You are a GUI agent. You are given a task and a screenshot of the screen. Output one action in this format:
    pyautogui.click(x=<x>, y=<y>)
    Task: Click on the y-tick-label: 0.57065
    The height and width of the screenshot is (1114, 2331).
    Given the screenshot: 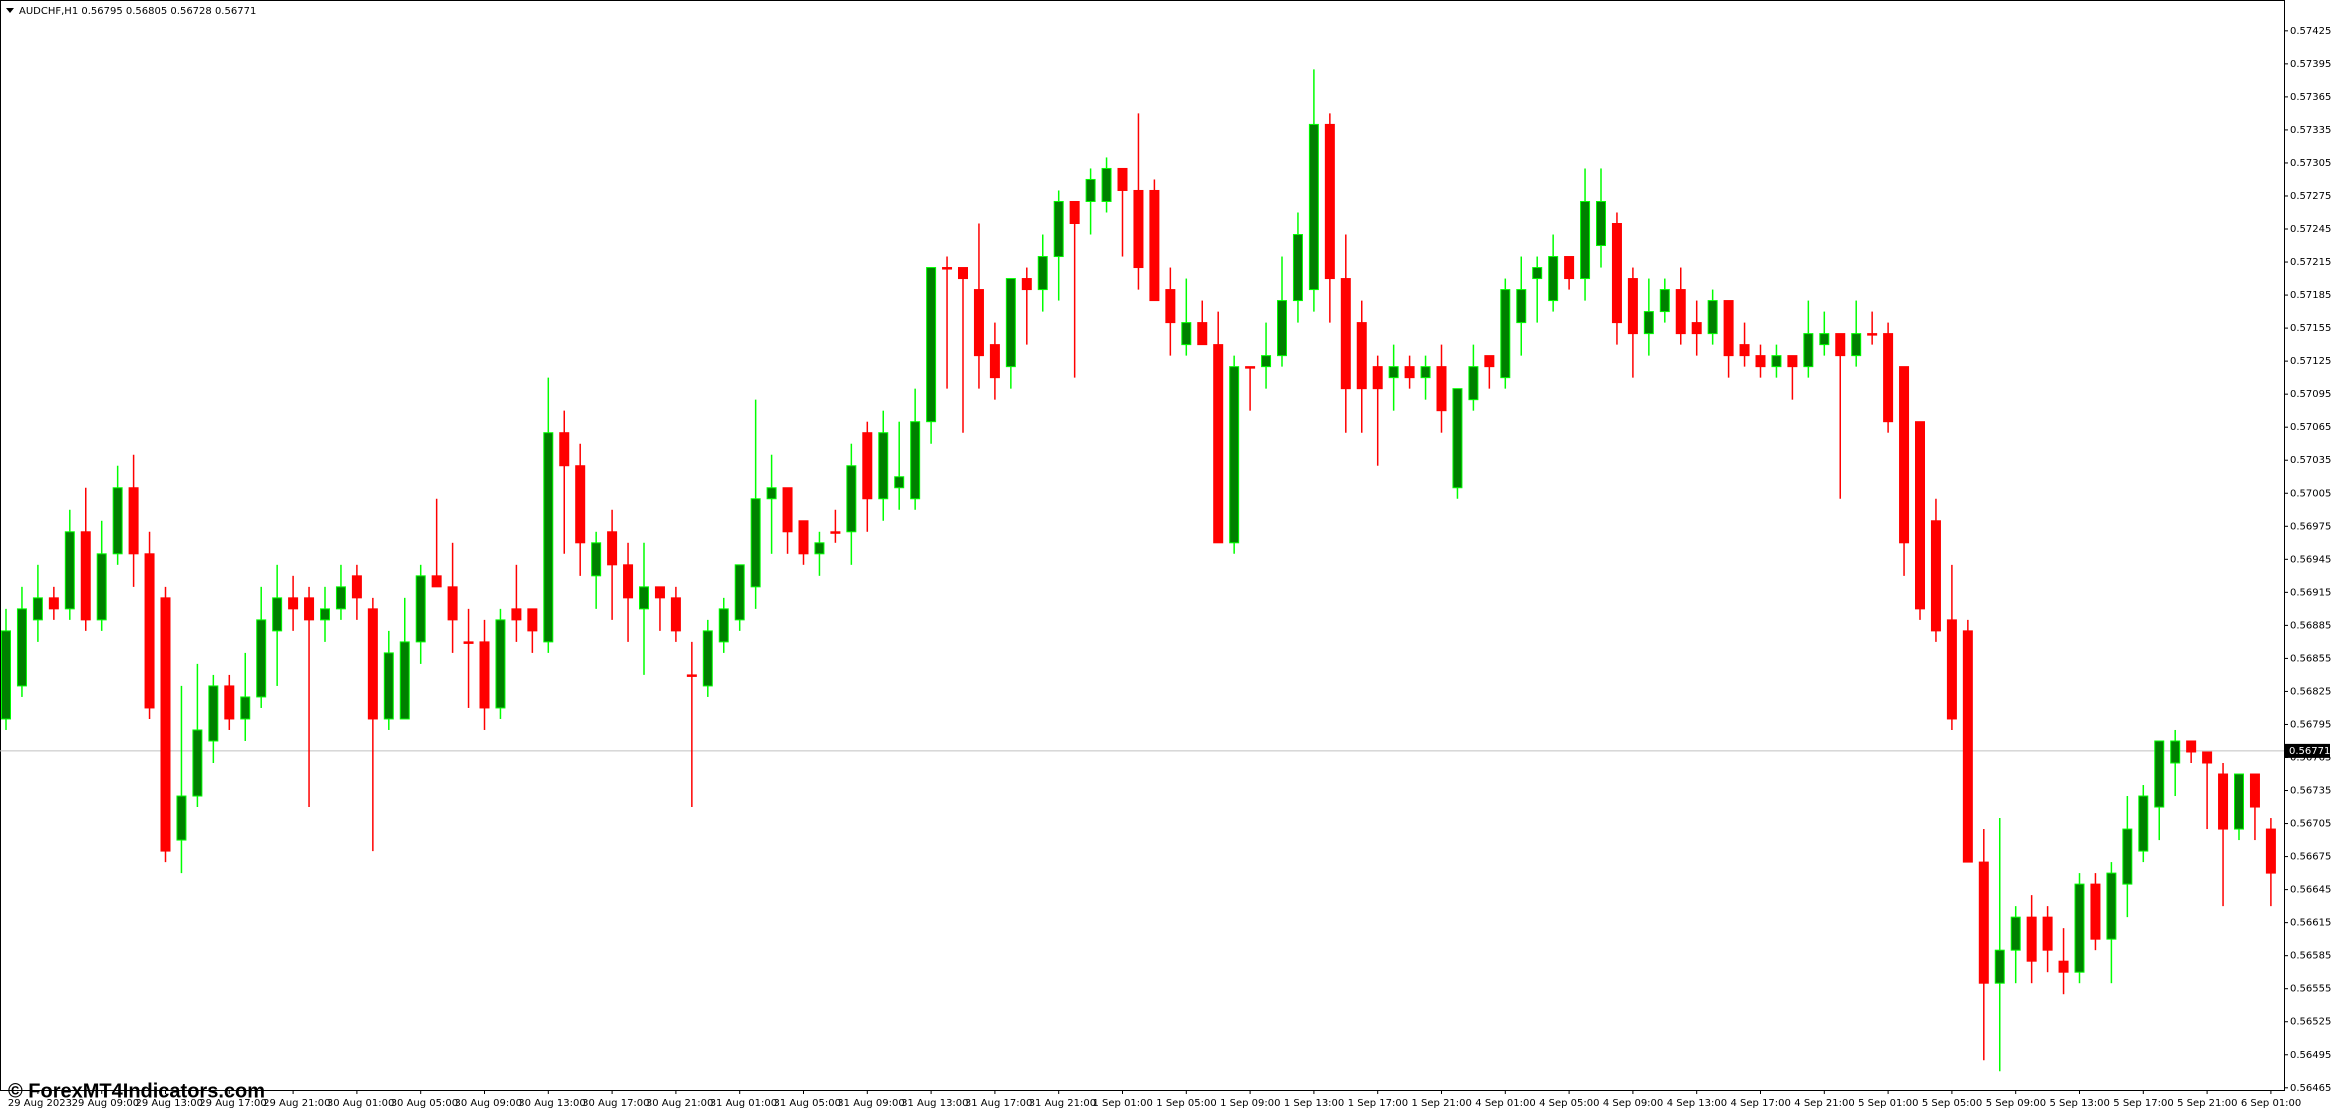 What is the action you would take?
    pyautogui.click(x=2310, y=427)
    